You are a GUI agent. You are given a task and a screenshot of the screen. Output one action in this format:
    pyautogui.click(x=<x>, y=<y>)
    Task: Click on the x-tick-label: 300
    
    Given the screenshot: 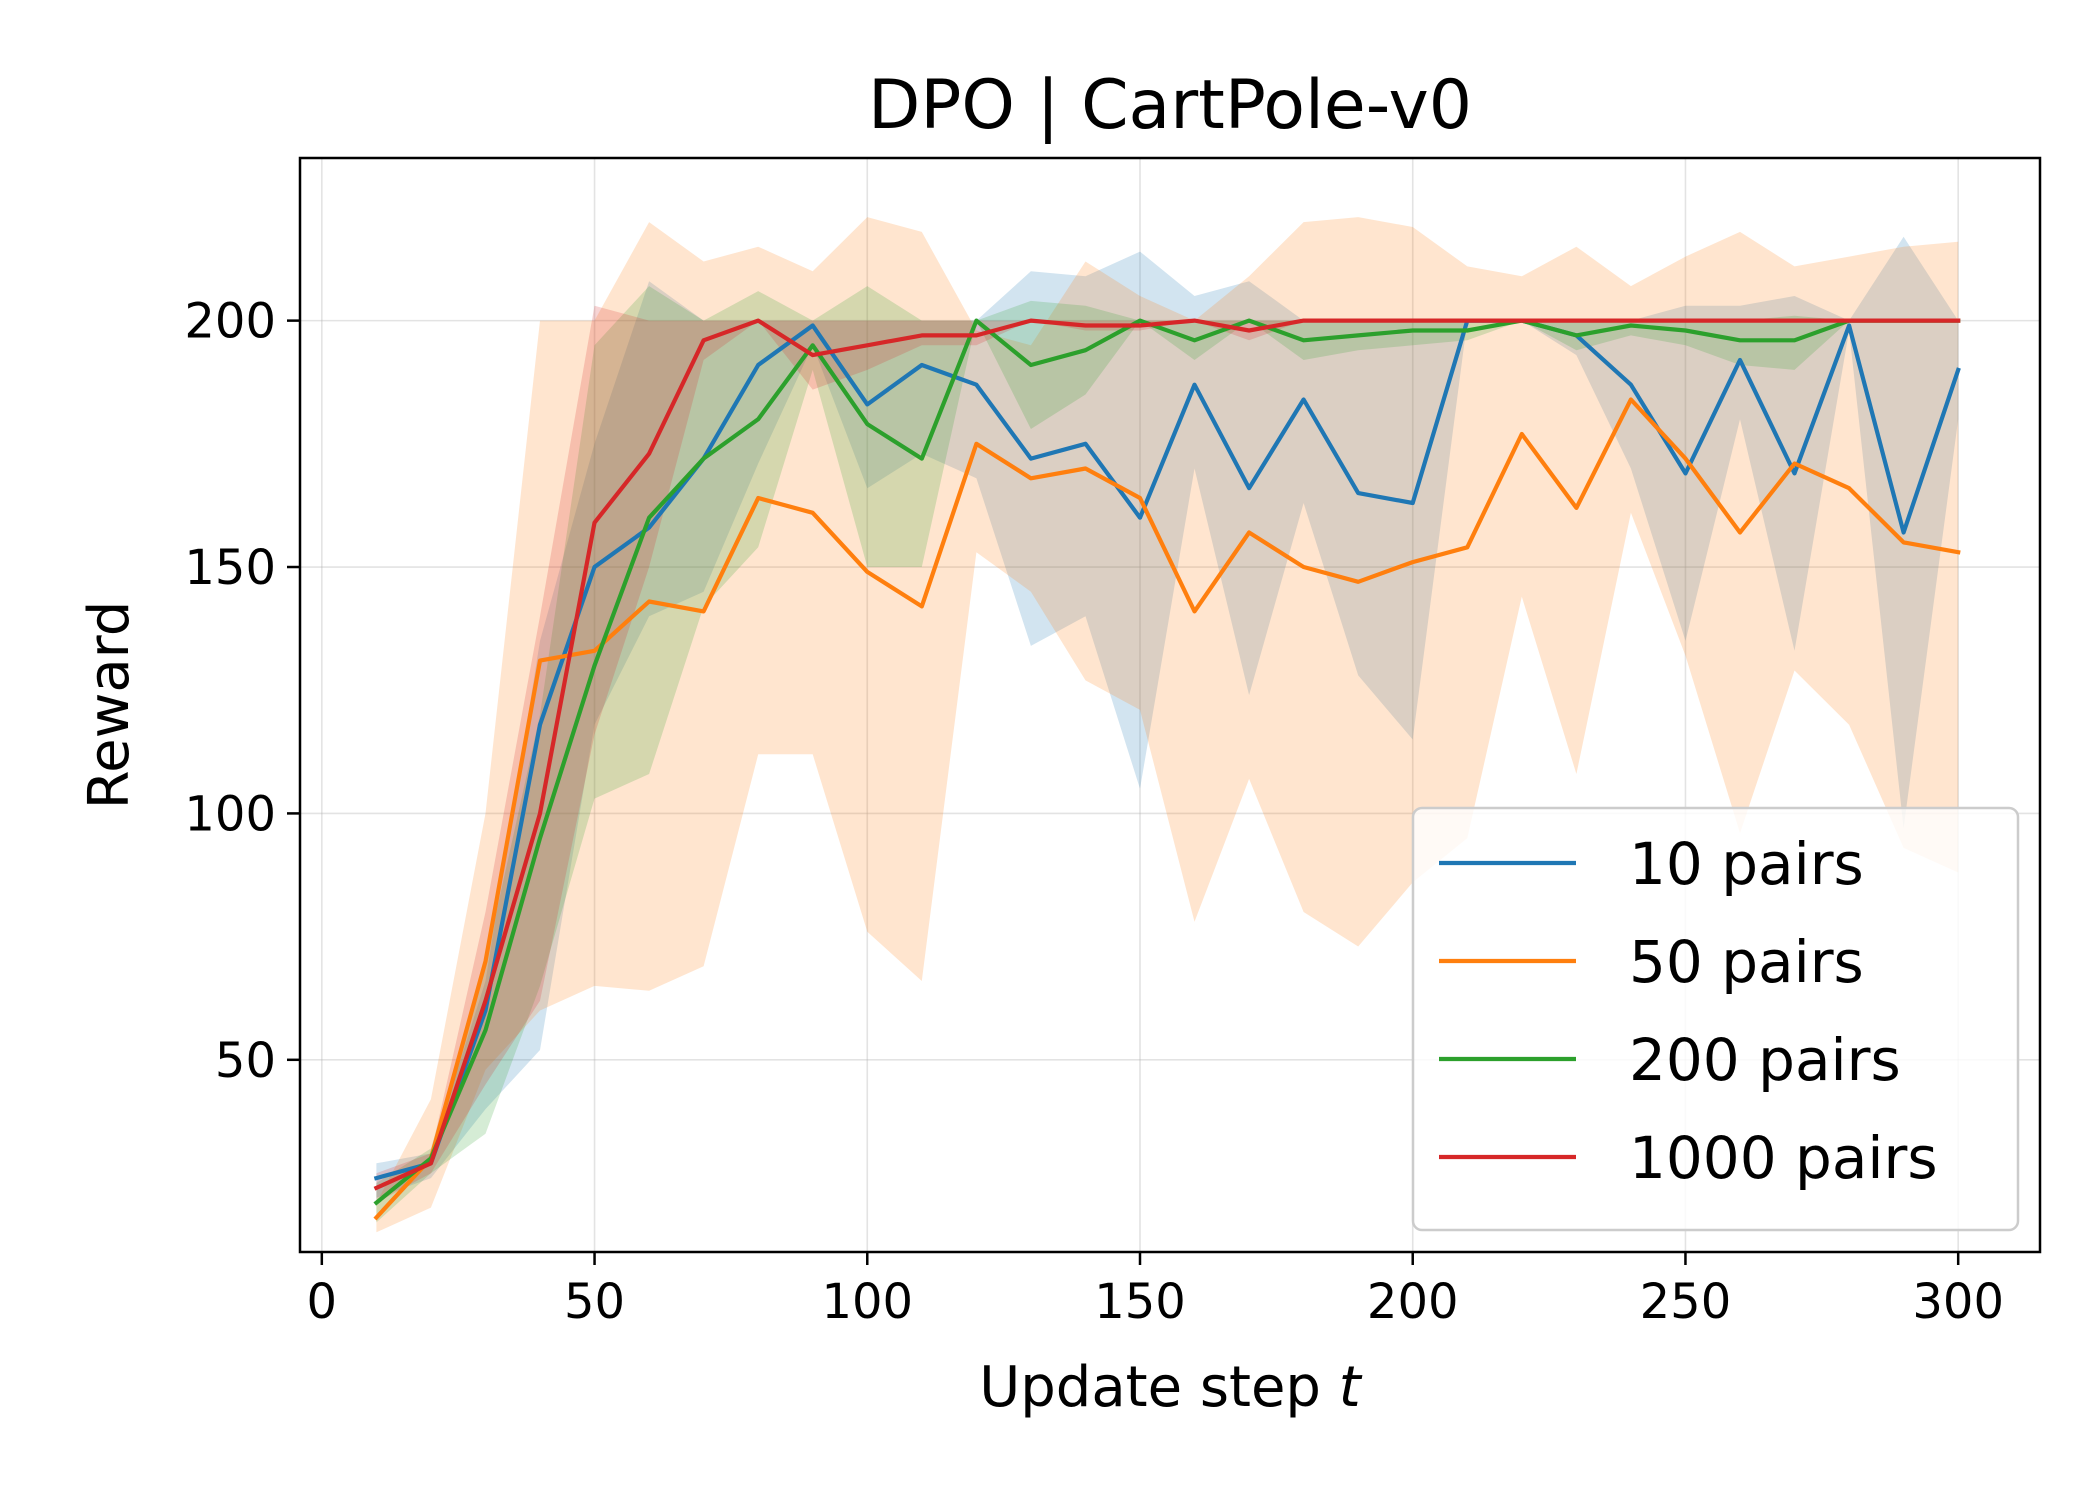 What is the action you would take?
    pyautogui.click(x=1958, y=1302)
    